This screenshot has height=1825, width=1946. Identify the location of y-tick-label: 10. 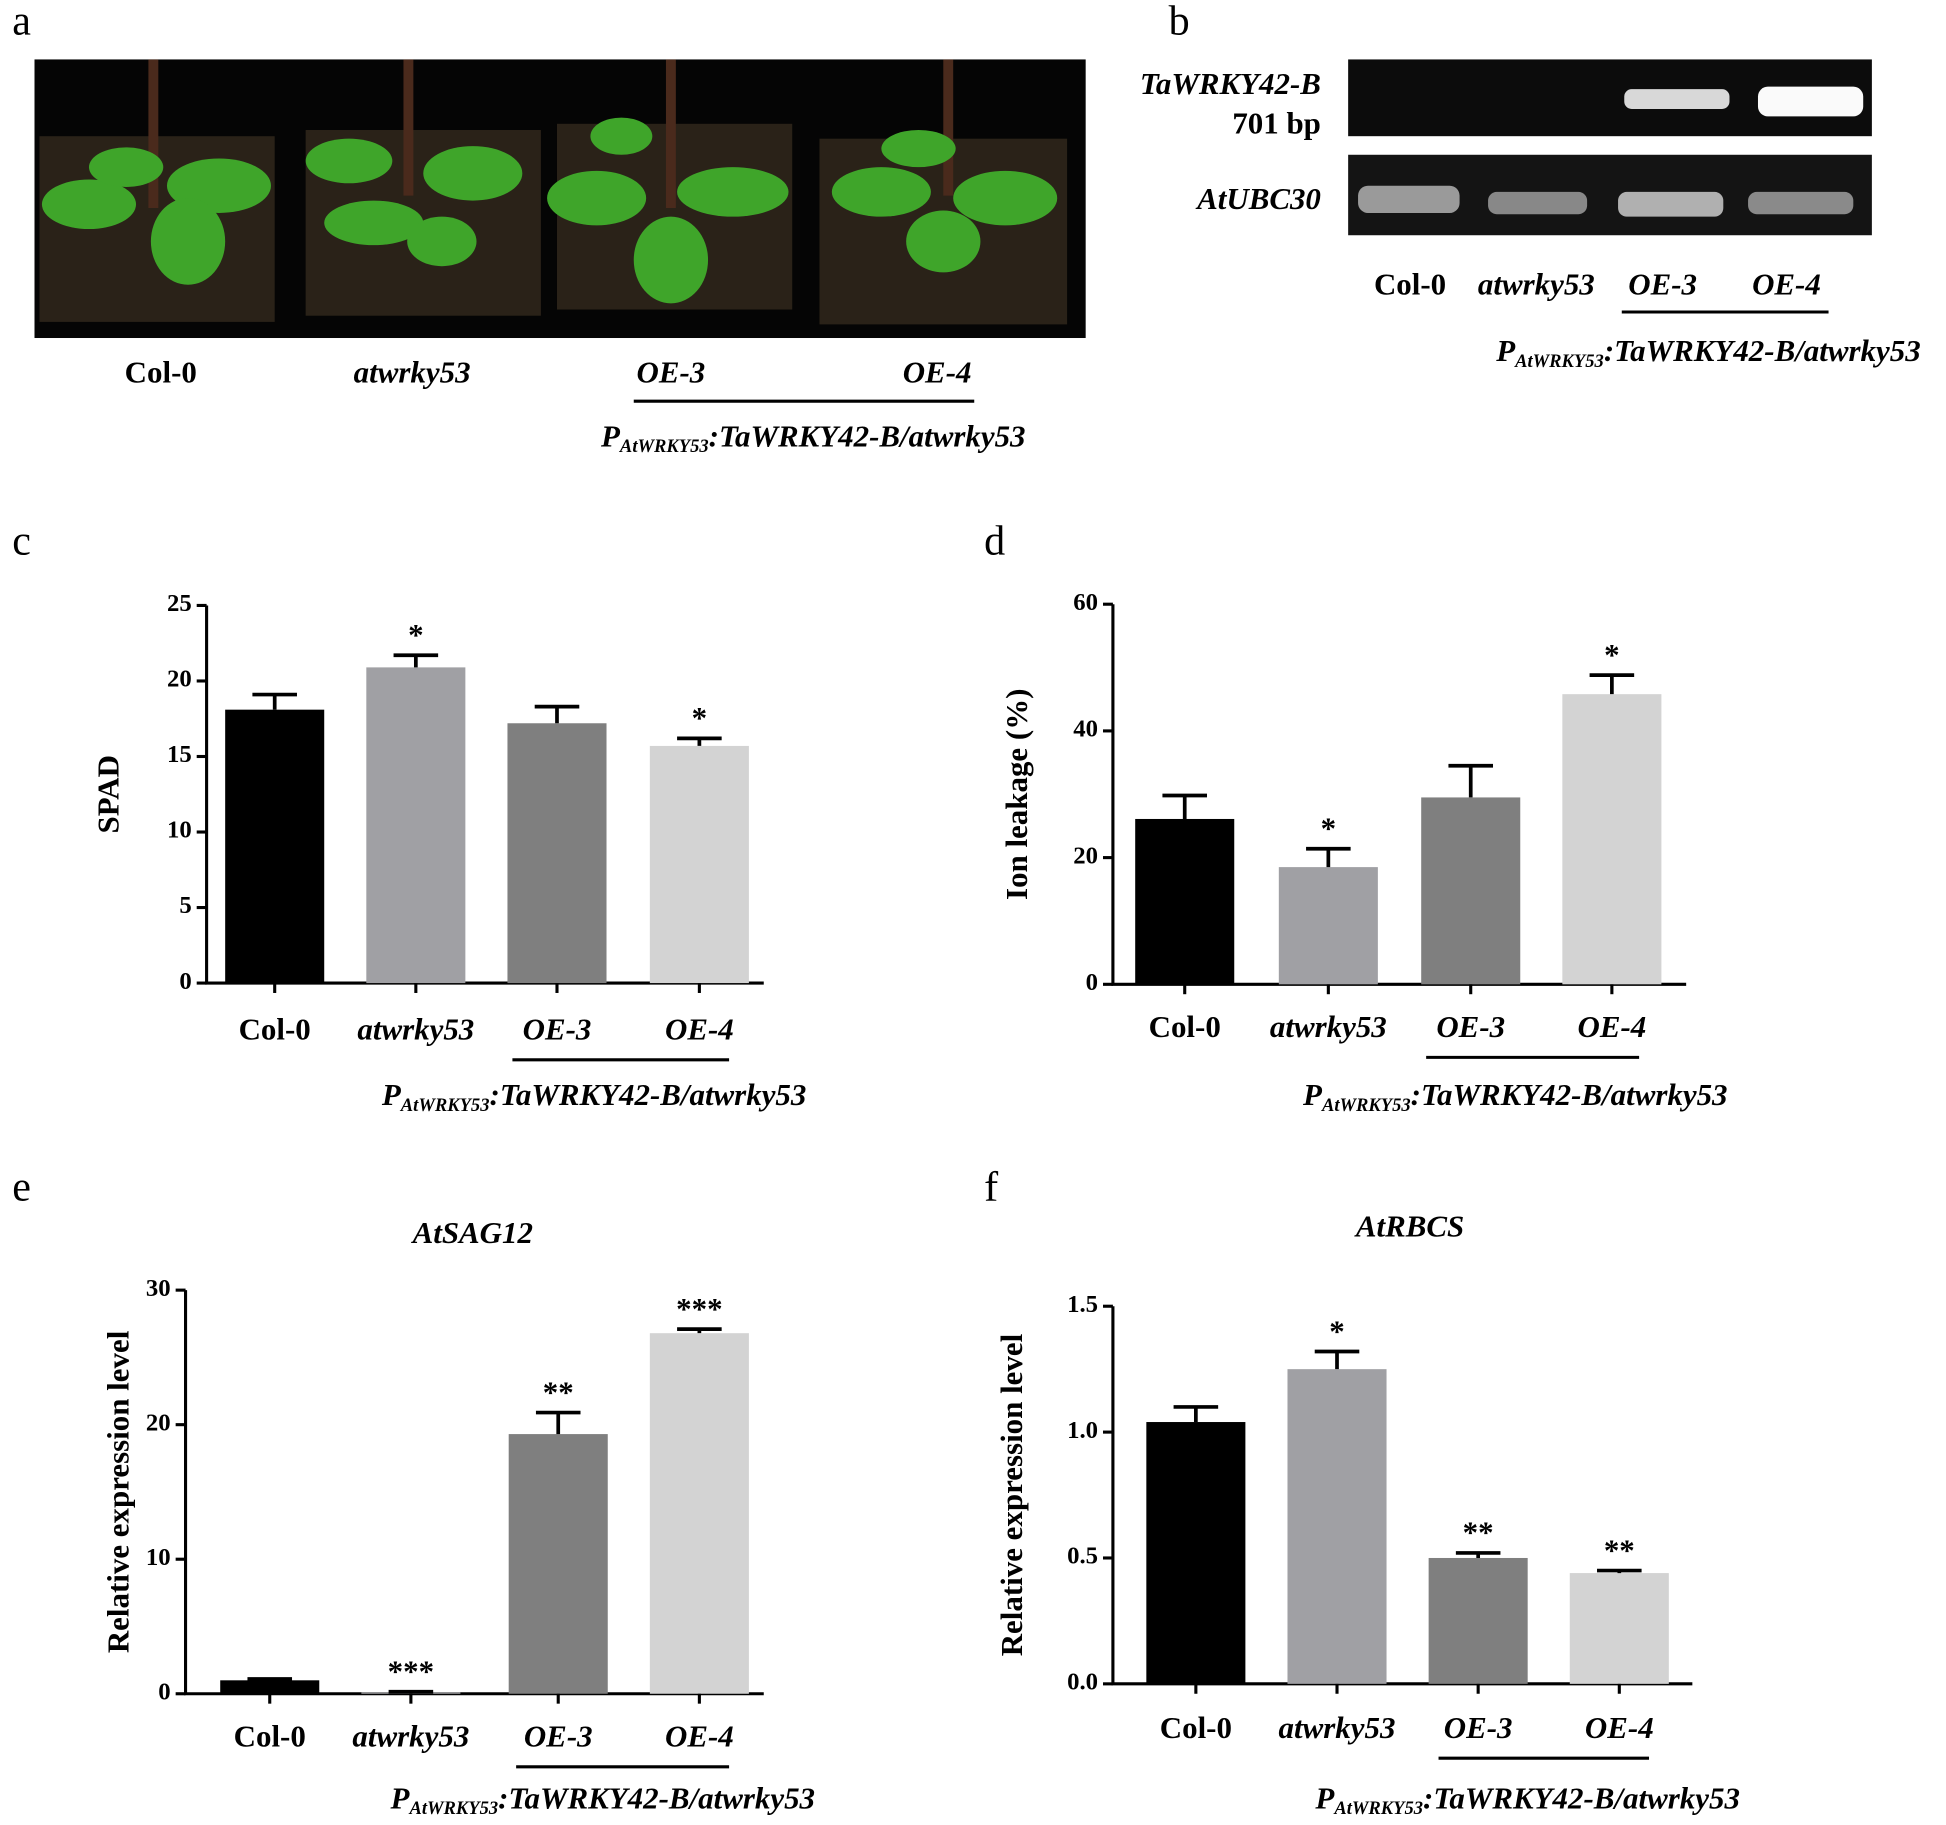
(158, 1557).